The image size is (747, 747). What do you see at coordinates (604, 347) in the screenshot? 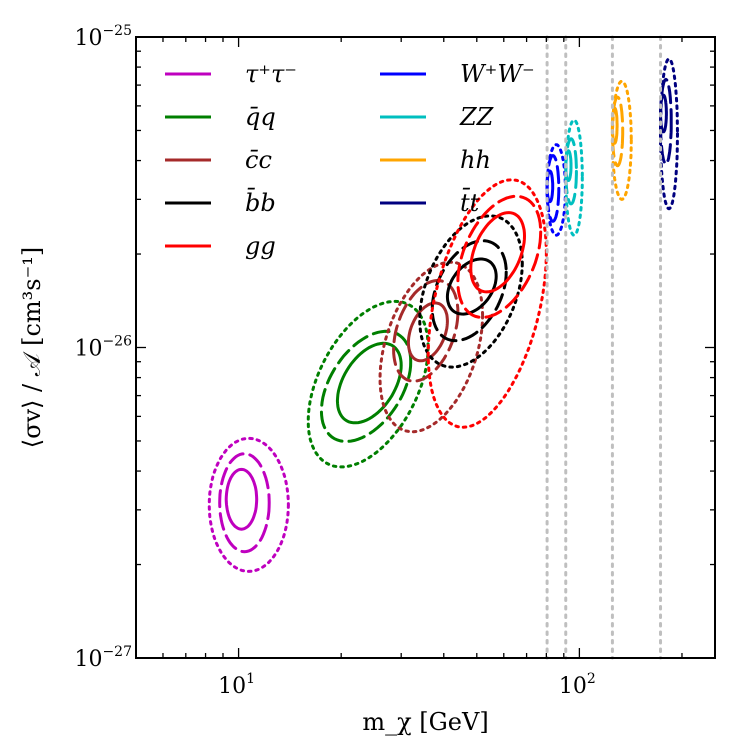
I see `threshold-lines` at bounding box center [604, 347].